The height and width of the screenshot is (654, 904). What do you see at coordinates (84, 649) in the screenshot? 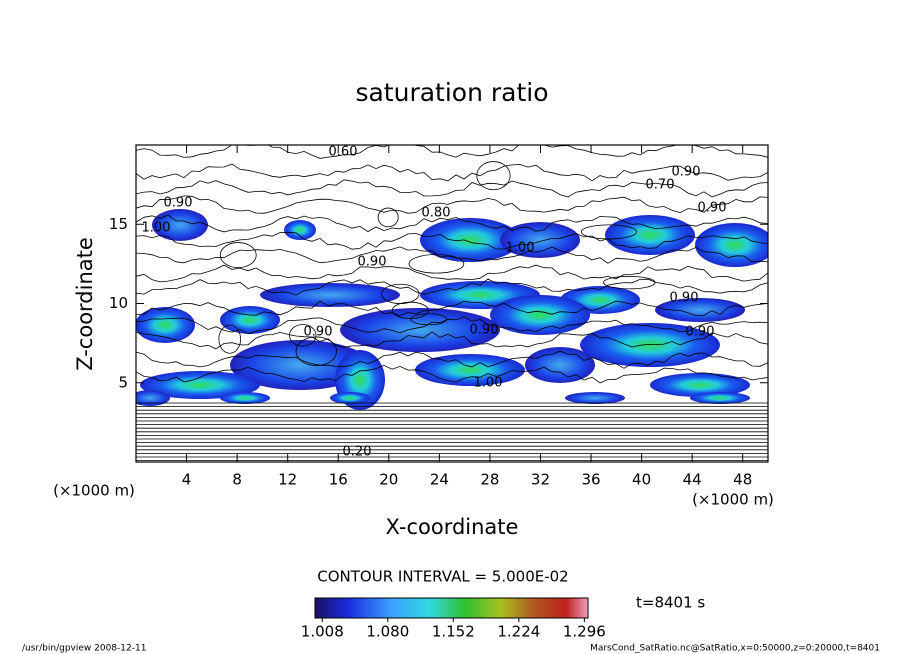
I see `footer-left: /usr/bin/gpview 2008-12-11` at bounding box center [84, 649].